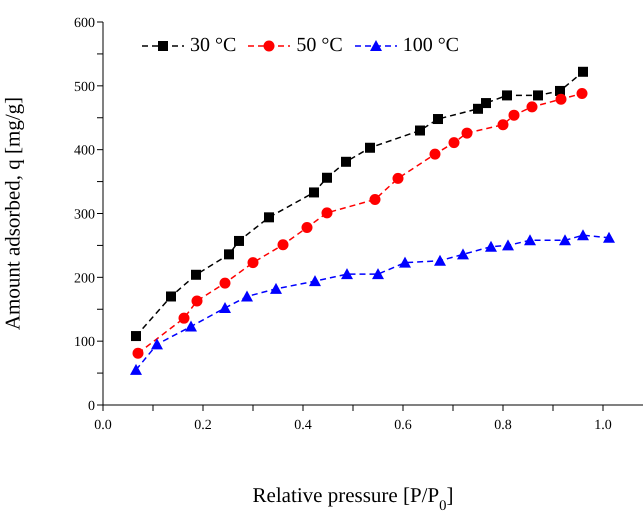 The width and height of the screenshot is (643, 512). I want to click on x-tick-label: 0.4, so click(303, 425).